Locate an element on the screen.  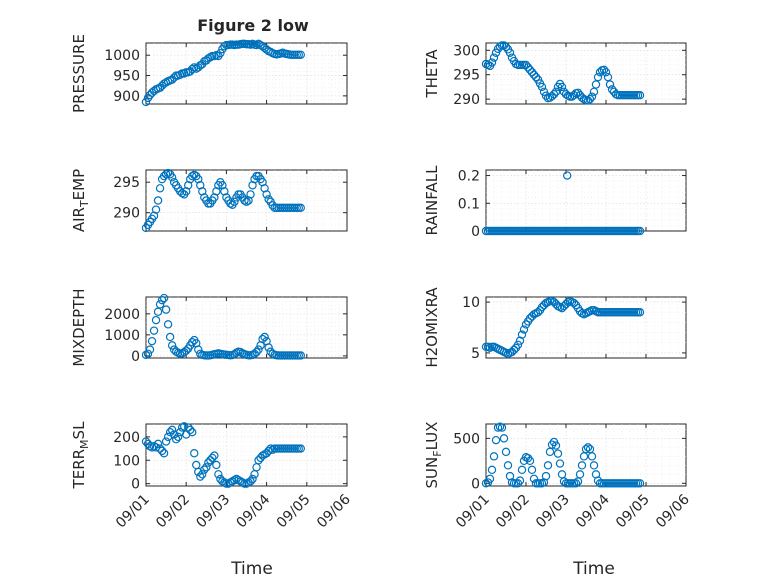
y-tick-label: 100 is located at coordinates (126, 461).